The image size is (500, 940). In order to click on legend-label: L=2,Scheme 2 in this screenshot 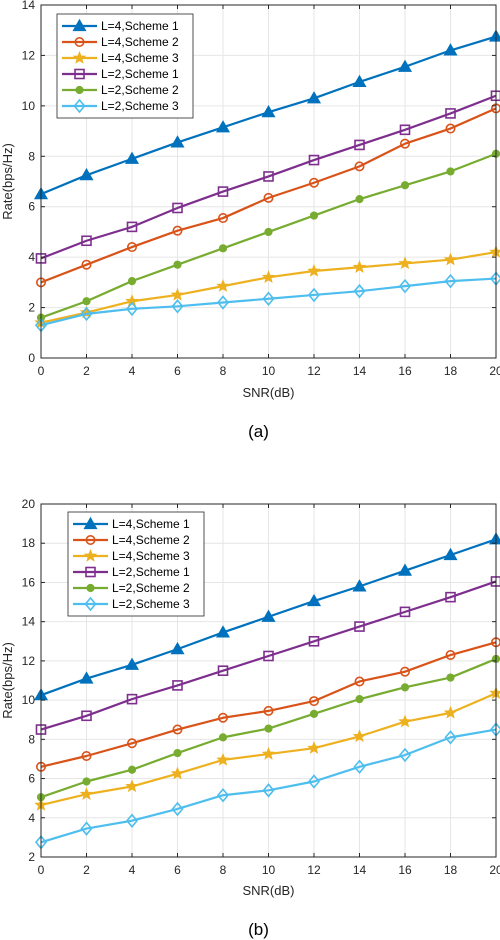, I will do `click(140, 90)`.